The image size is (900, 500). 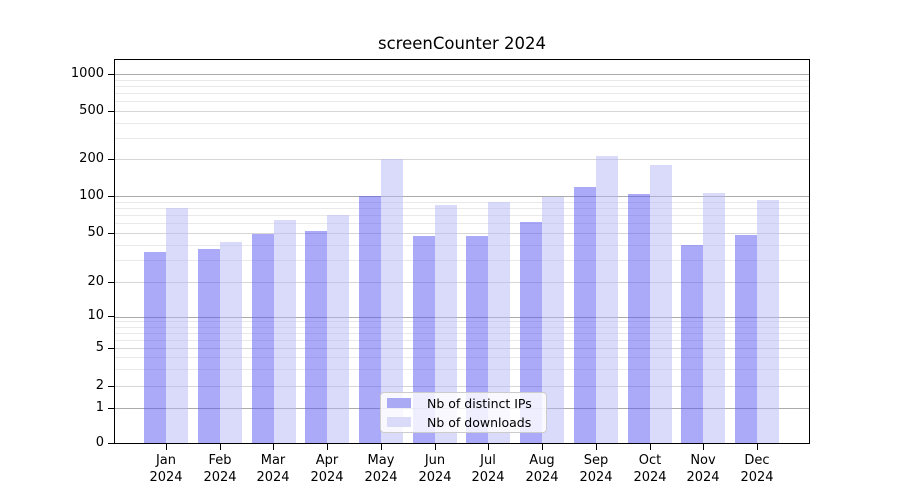 I want to click on legend-label-downloads: Nb of downloads, so click(x=479, y=422).